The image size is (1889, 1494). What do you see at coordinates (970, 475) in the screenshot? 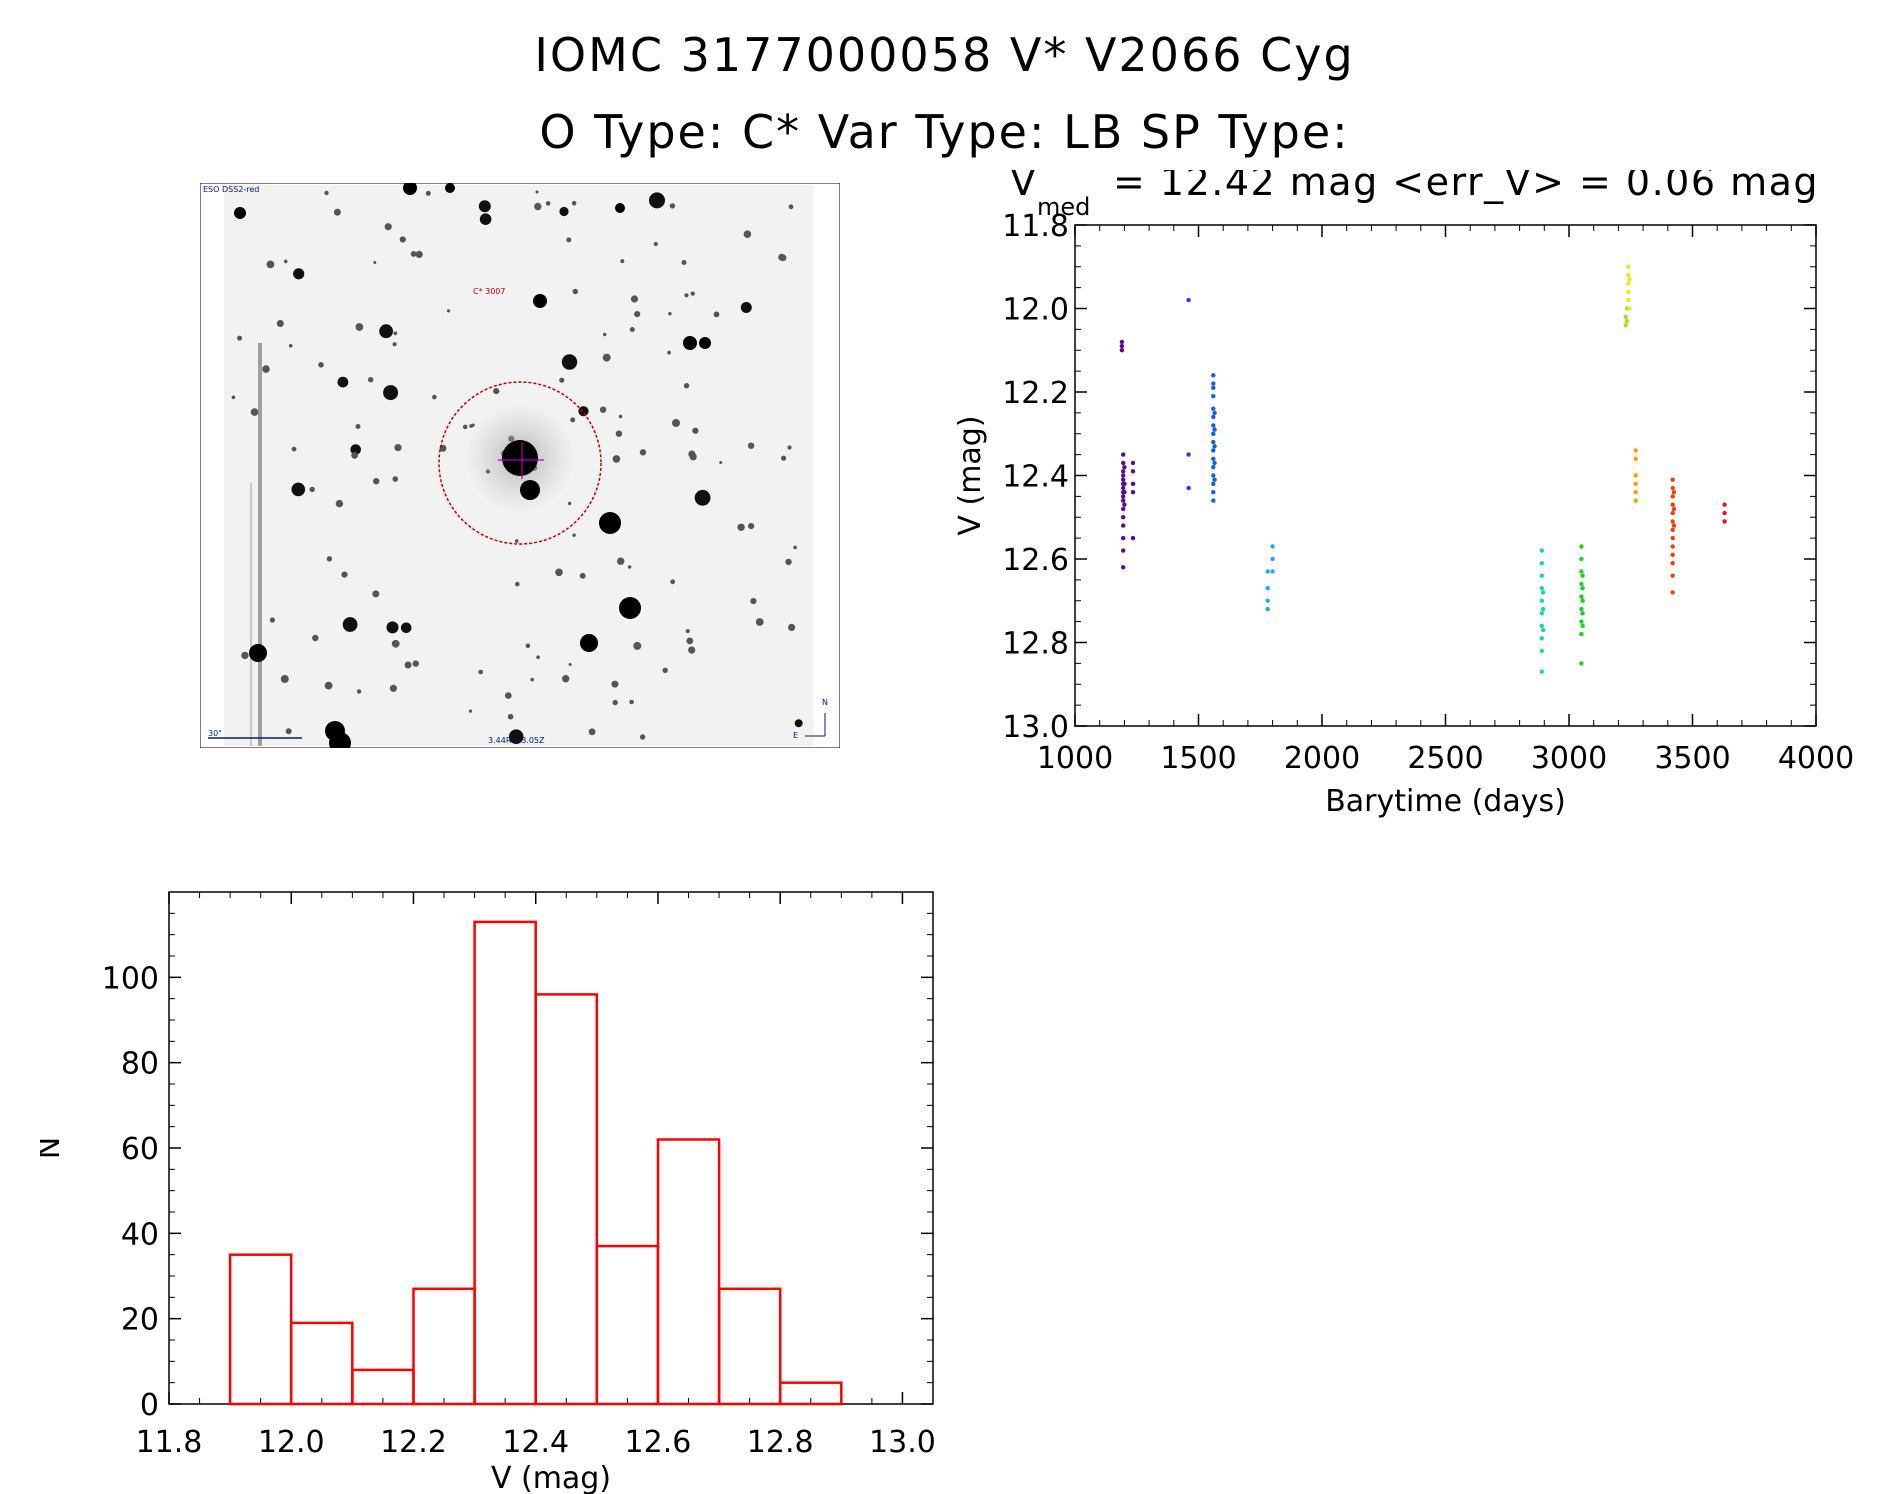
I see `y-axis-label: V (mag)` at bounding box center [970, 475].